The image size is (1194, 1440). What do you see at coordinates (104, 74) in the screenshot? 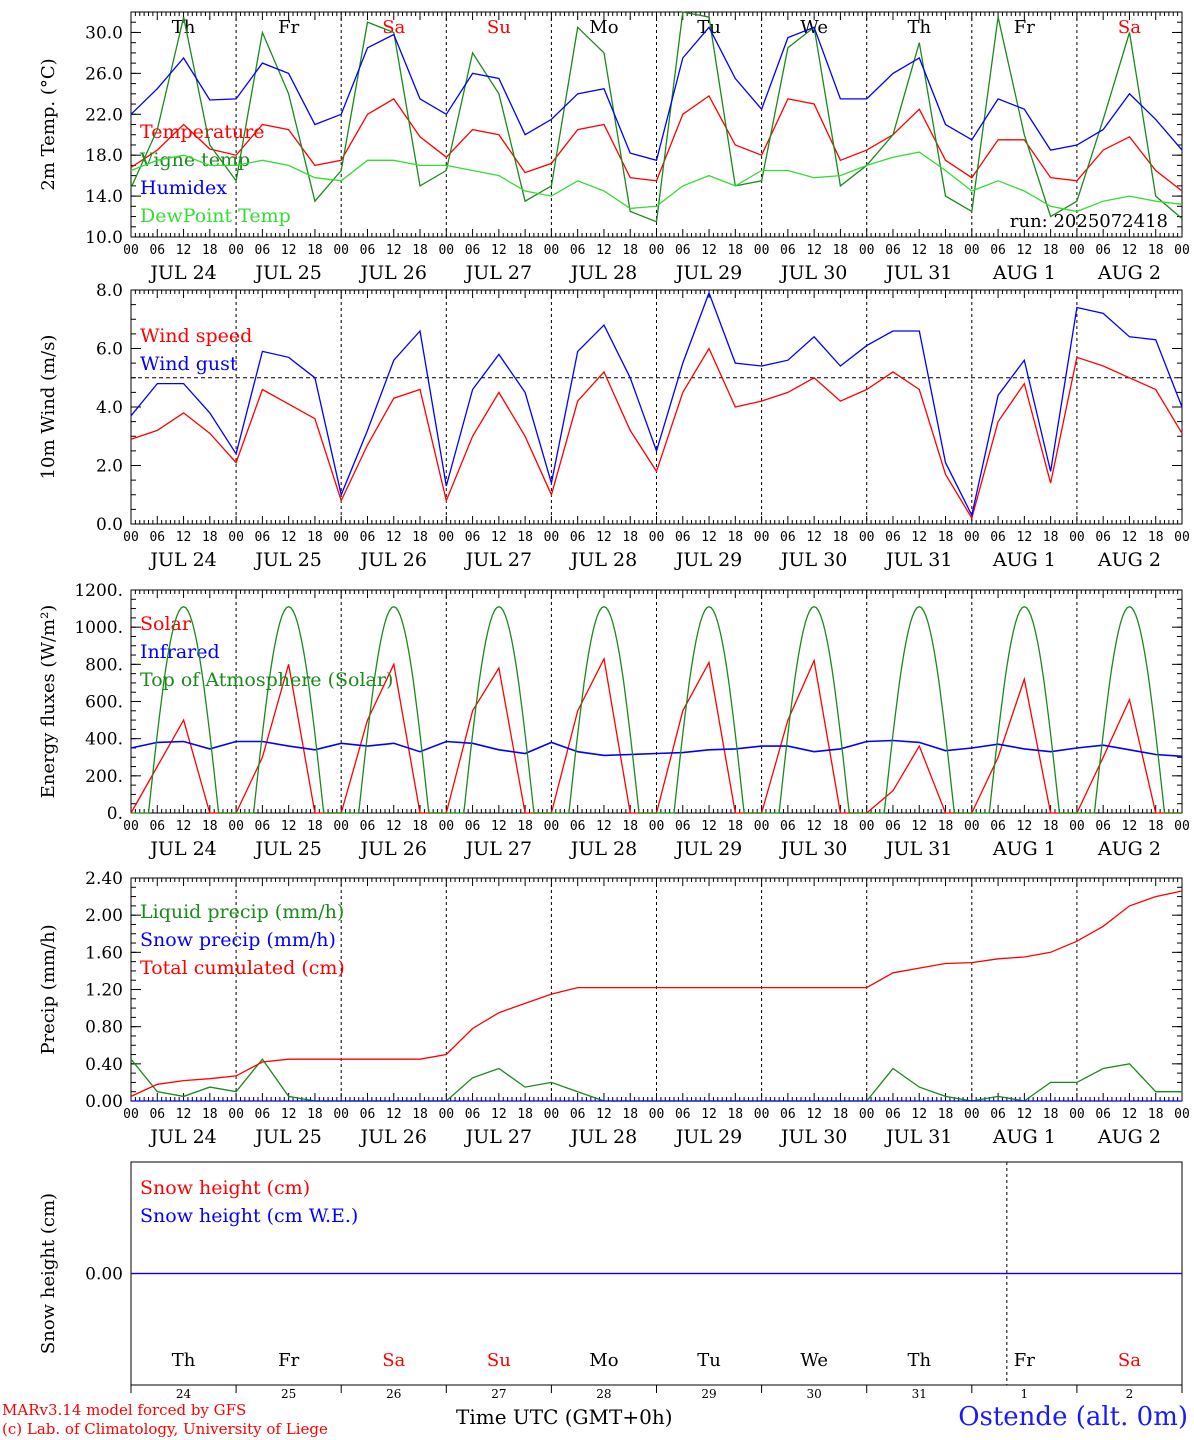
I see `y-tick-label: 26.0` at bounding box center [104, 74].